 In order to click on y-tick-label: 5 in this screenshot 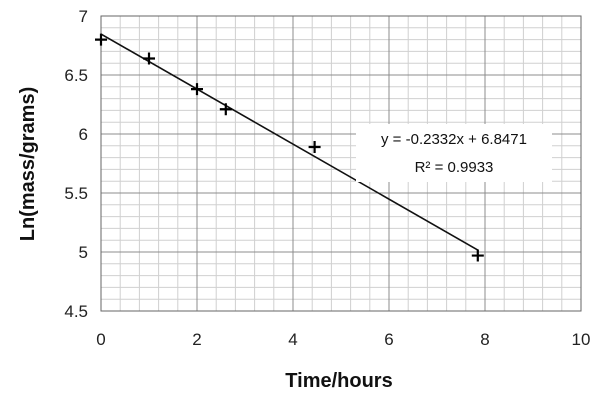, I will do `click(83, 252)`.